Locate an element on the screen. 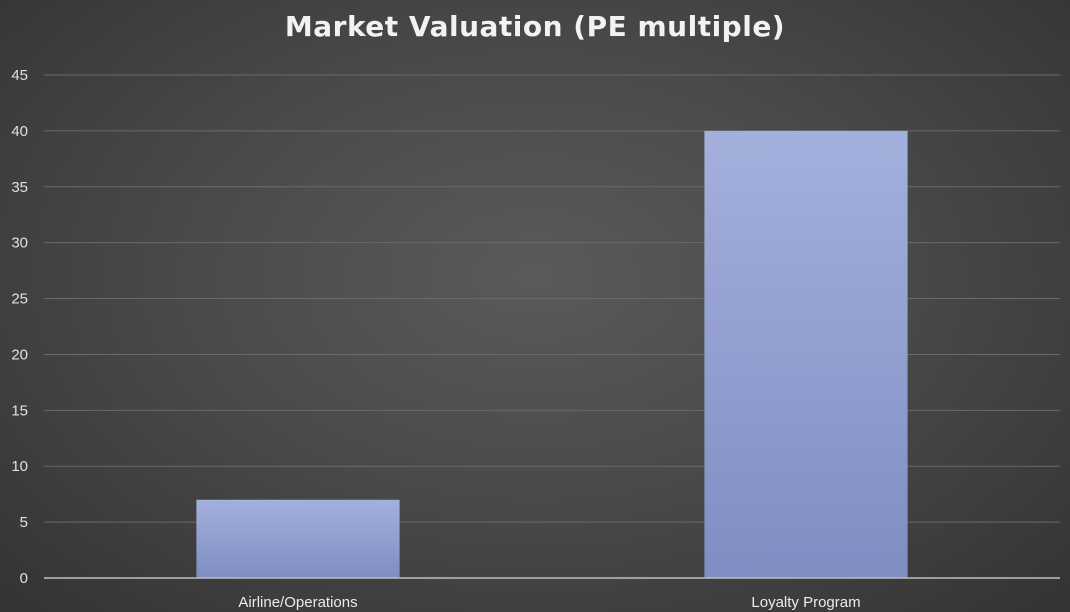 The image size is (1070, 612). x-category-label: Loyalty Program is located at coordinates (805, 602).